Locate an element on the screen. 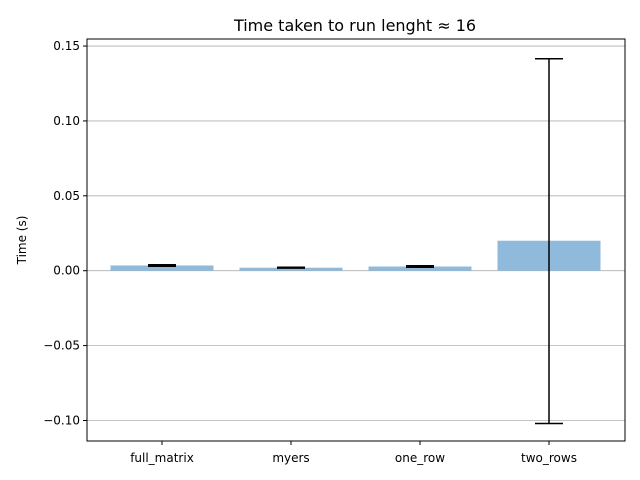  bar-one_row is located at coordinates (420, 268).